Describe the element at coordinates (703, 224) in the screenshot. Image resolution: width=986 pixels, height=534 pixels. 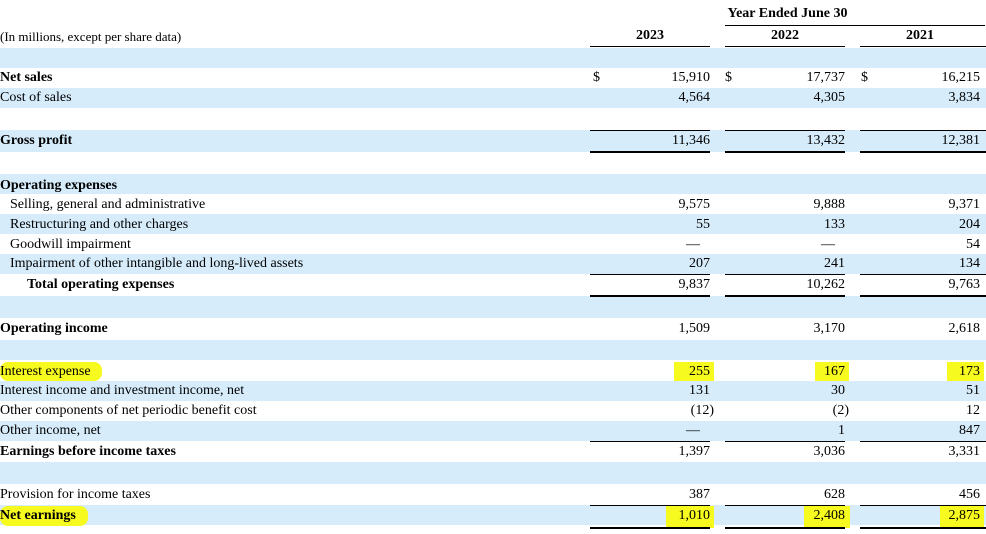
I see `value-2023: 55` at that location.